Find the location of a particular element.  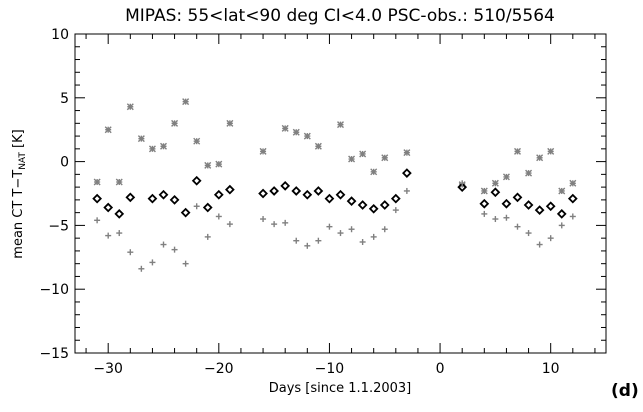

x-tick-label: −20 is located at coordinates (219, 369).